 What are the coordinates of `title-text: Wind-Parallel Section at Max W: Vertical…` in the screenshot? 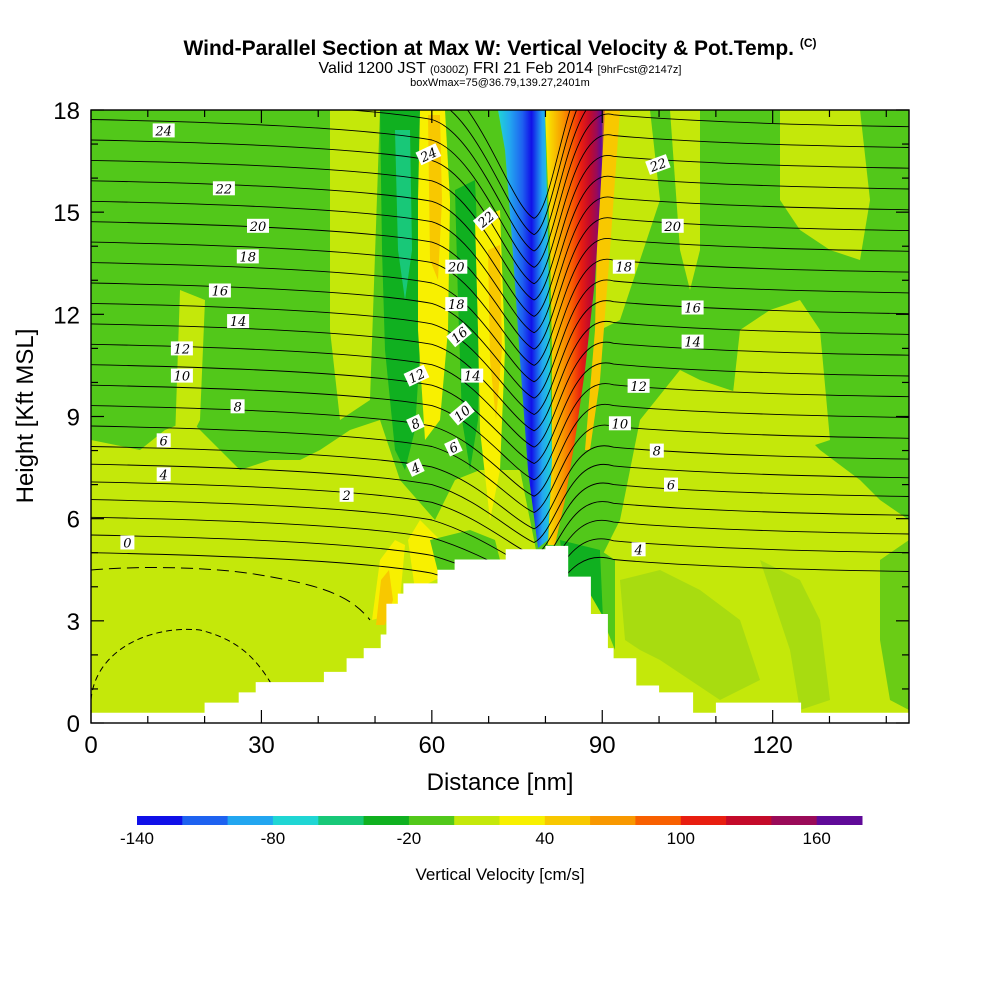 It's located at (488, 48).